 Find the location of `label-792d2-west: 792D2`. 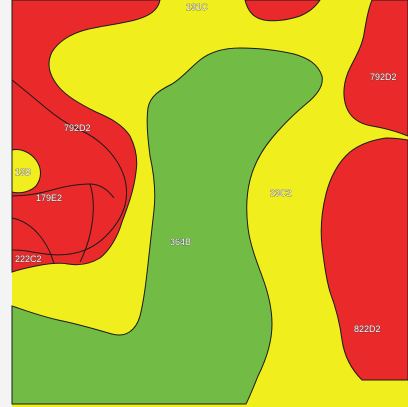

label-792d2-west: 792D2 is located at coordinates (77, 128).